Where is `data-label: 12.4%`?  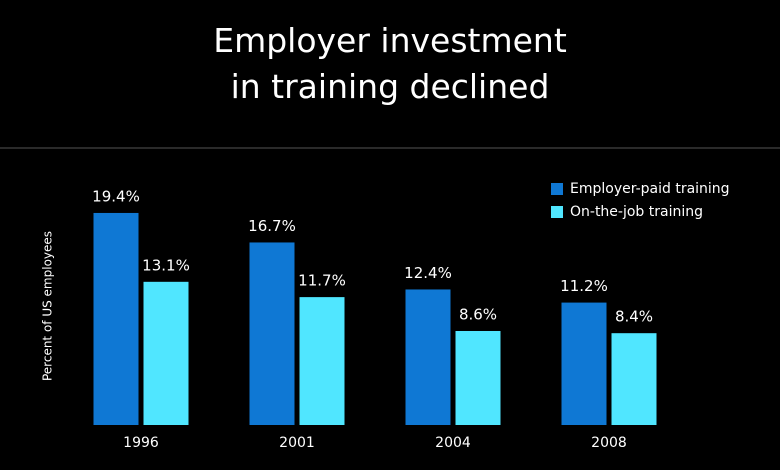
data-label: 12.4% is located at coordinates (428, 273).